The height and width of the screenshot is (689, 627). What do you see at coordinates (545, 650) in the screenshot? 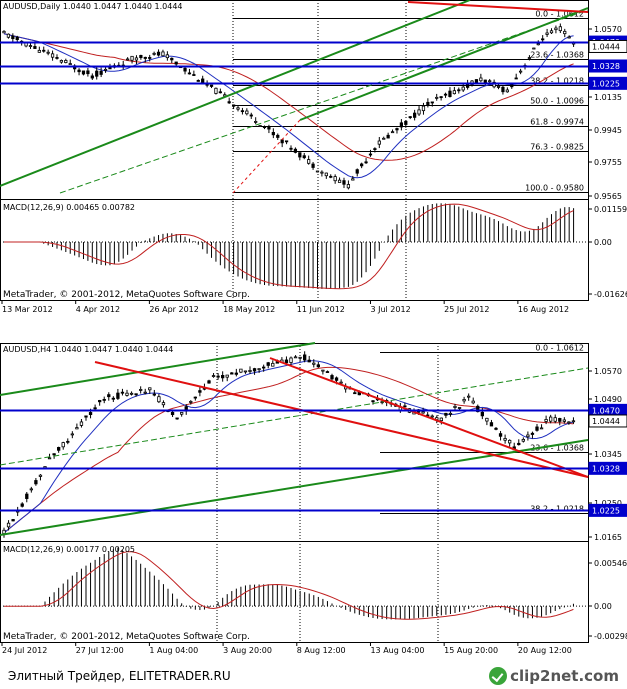
I see `xtick-label-1-7: 20 Aug 12:00` at bounding box center [545, 650].